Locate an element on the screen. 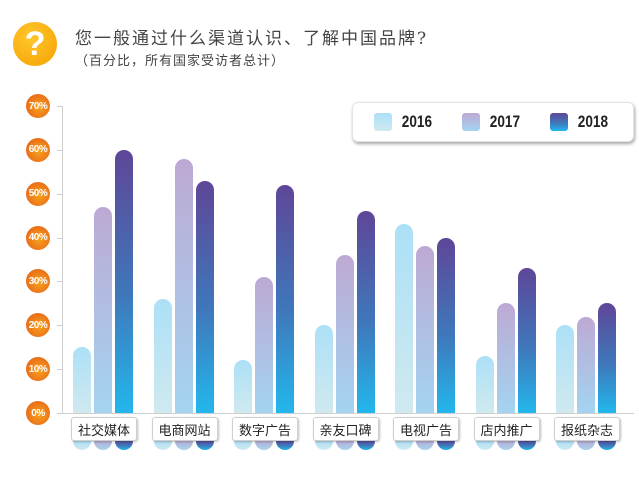 This screenshot has height=477, width=639. legend-item-2016: 2016 is located at coordinates (405, 122).